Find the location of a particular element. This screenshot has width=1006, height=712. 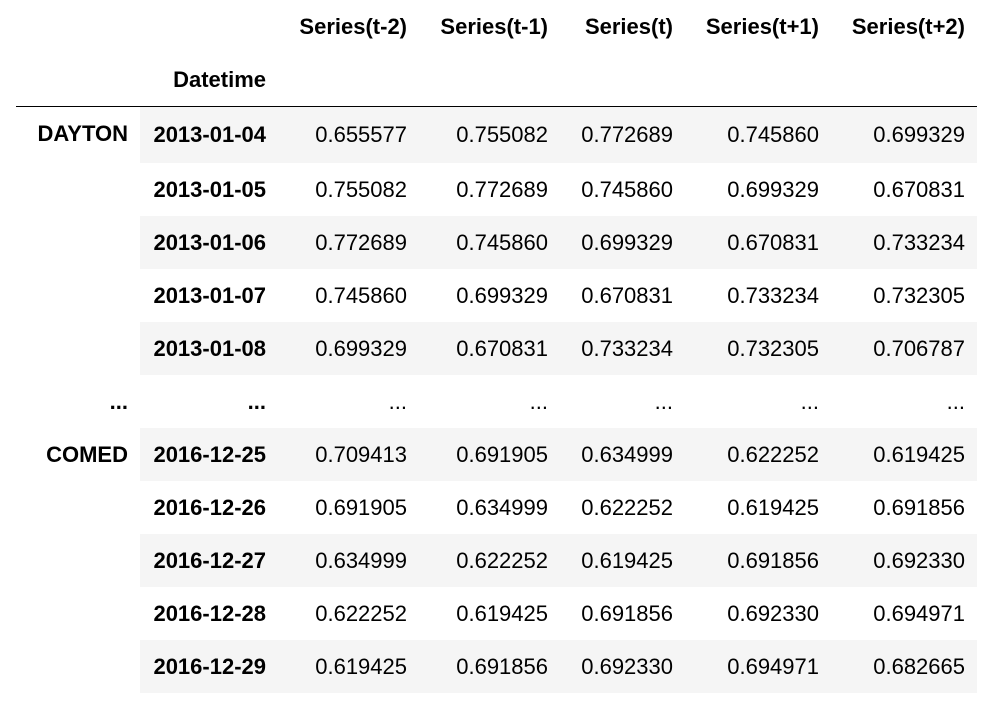

value-cell: 0.709413 is located at coordinates (348, 454).